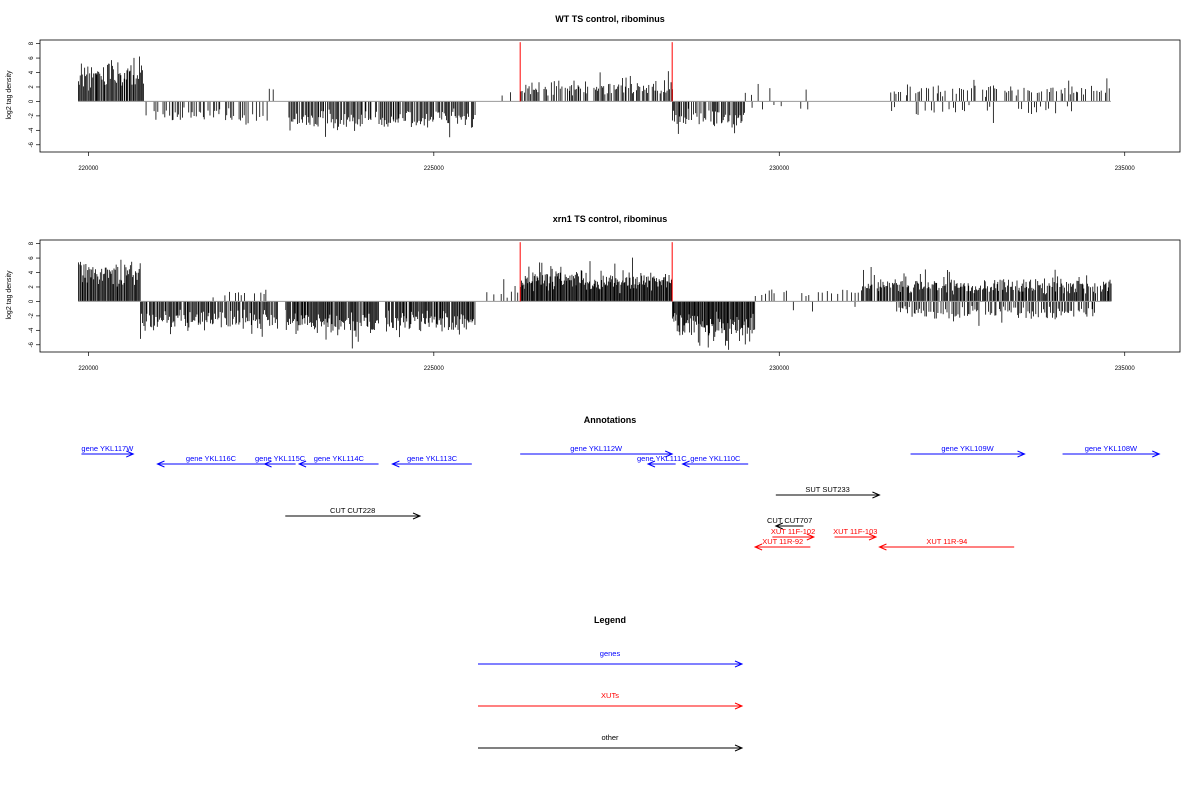  What do you see at coordinates (432, 458) in the screenshot?
I see `annotation-label: gene YKL113C` at bounding box center [432, 458].